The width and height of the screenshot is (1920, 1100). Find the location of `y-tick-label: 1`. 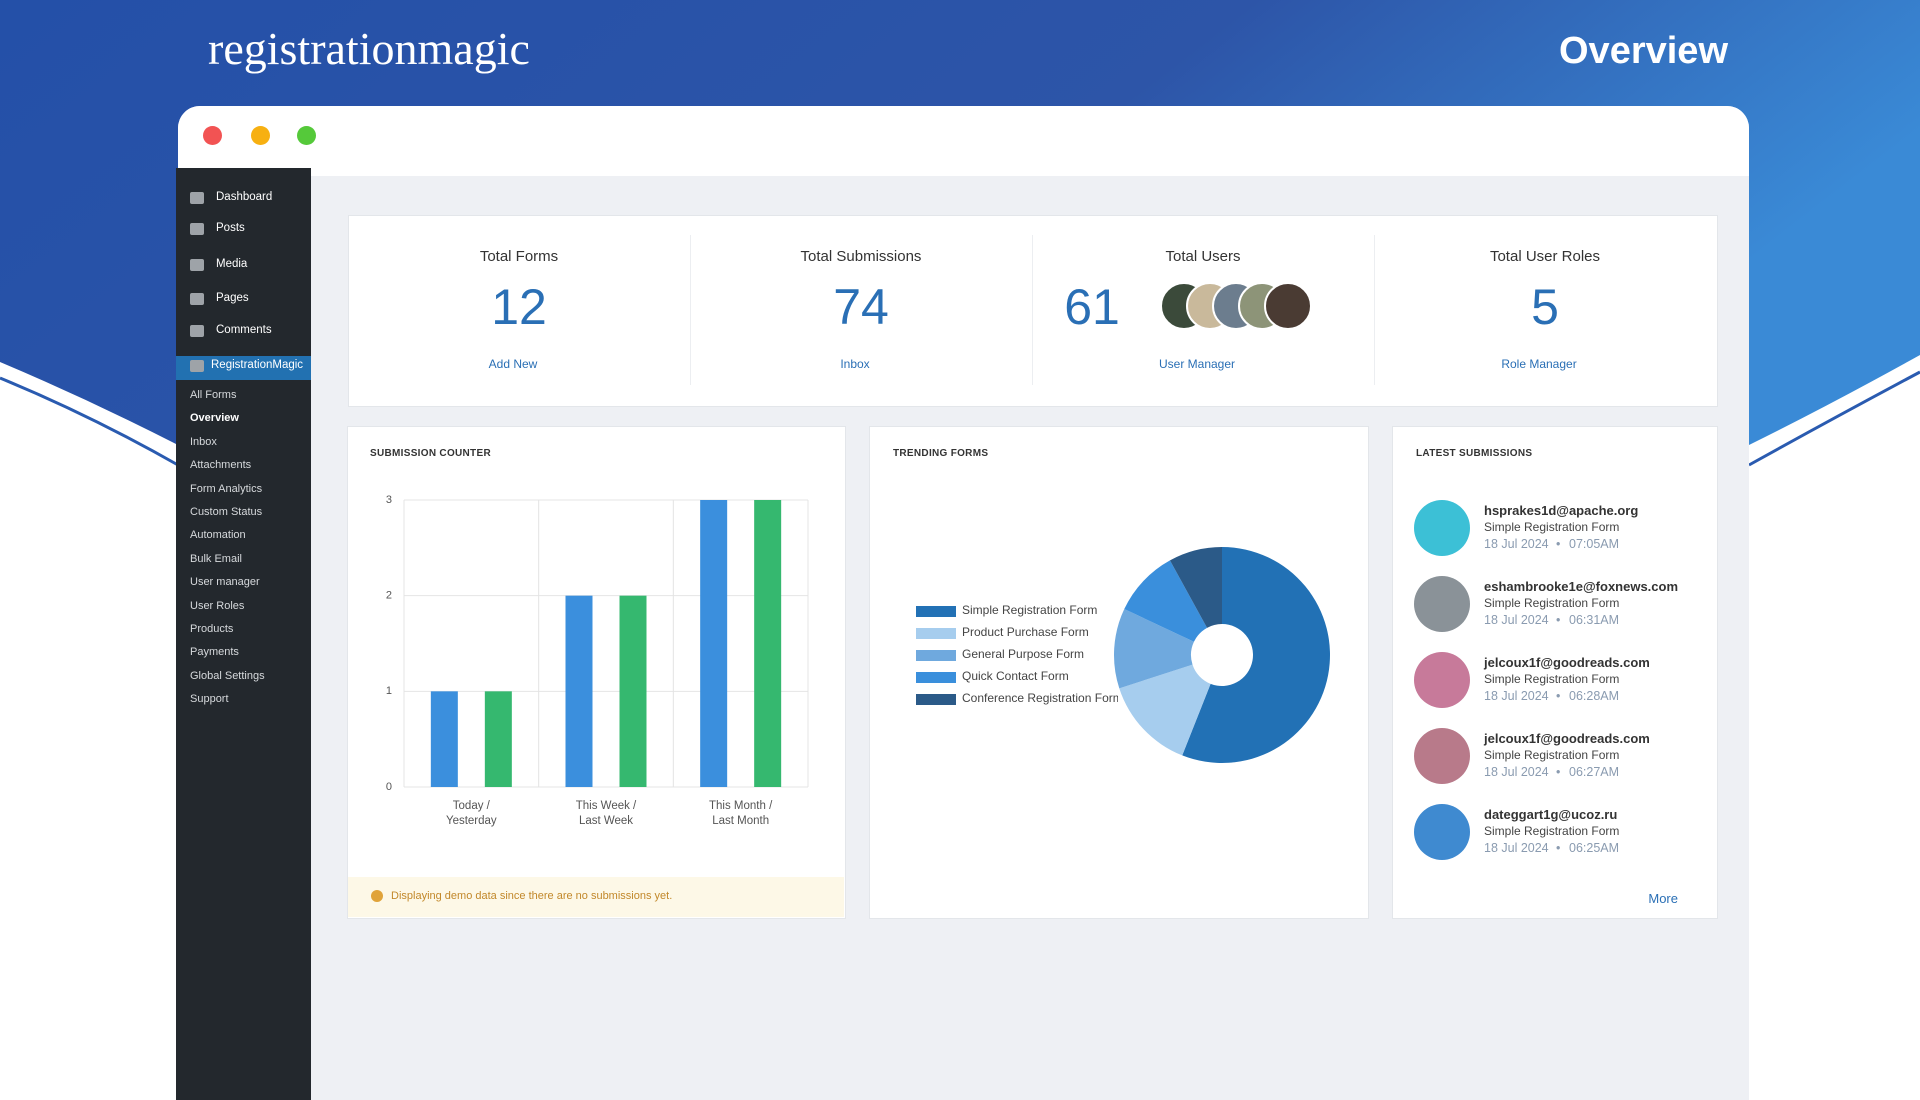

y-tick-label: 1 is located at coordinates (389, 691).